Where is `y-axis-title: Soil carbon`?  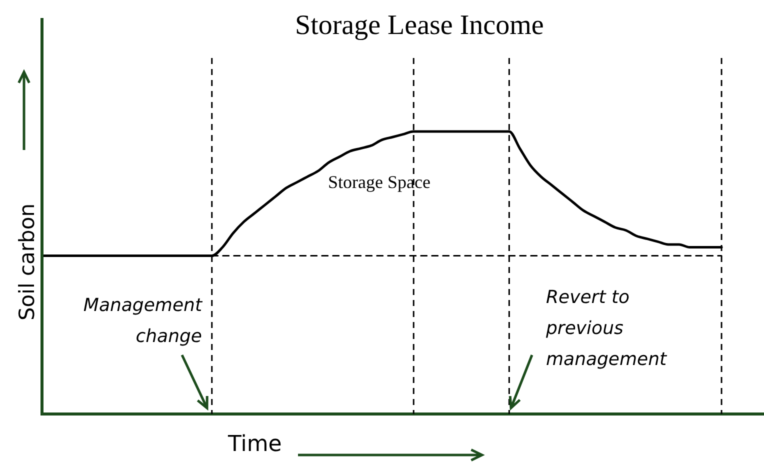 y-axis-title: Soil carbon is located at coordinates (27, 262).